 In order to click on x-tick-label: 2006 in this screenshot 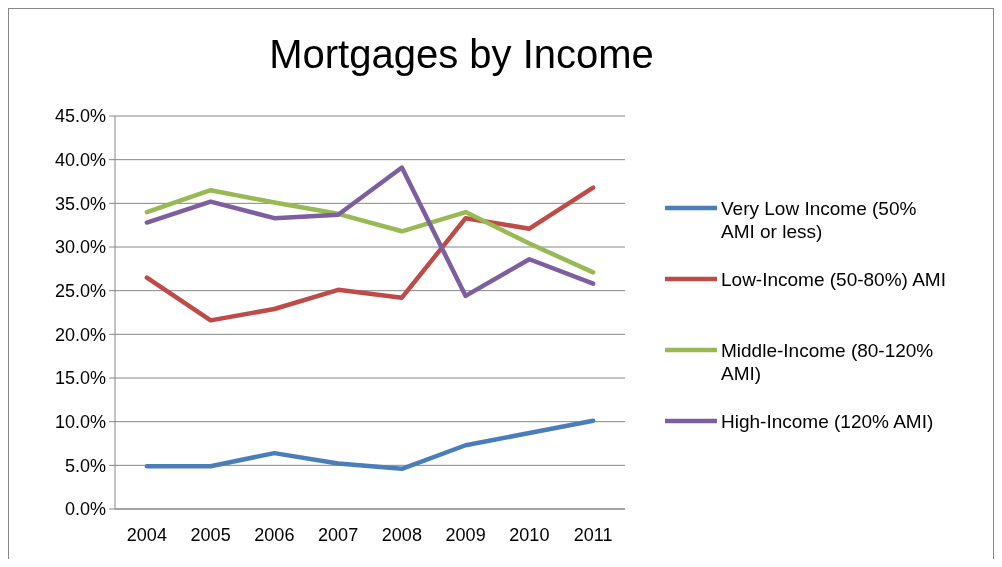, I will do `click(274, 535)`.